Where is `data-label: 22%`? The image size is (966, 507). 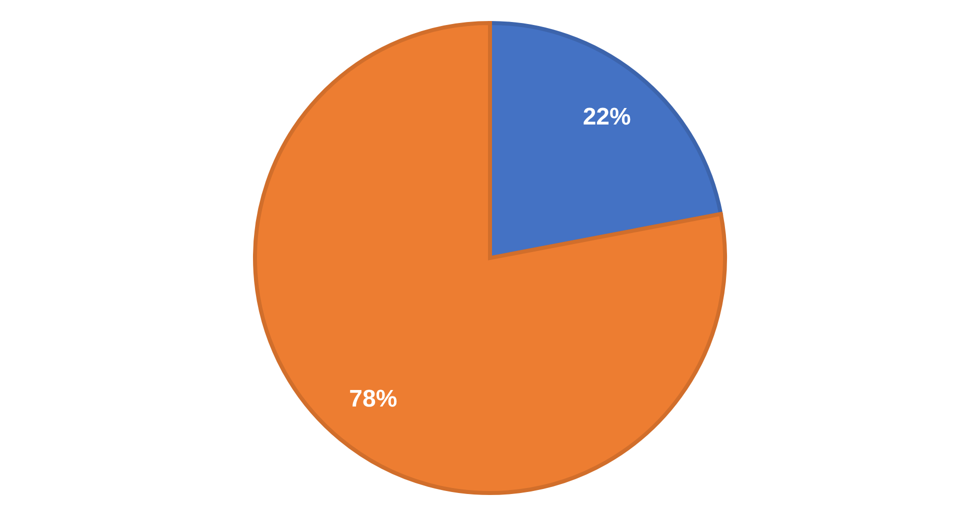 data-label: 22% is located at coordinates (606, 116).